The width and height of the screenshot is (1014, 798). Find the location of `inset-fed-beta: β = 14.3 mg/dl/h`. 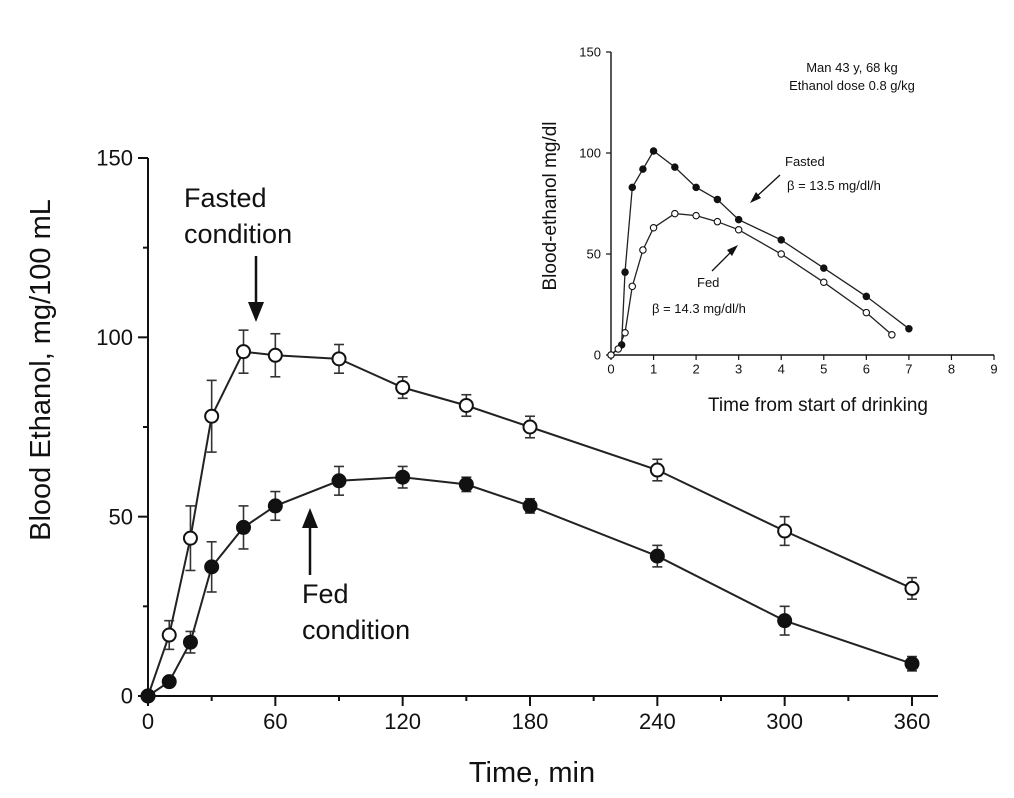

inset-fed-beta: β = 14.3 mg/dl/h is located at coordinates (699, 308).